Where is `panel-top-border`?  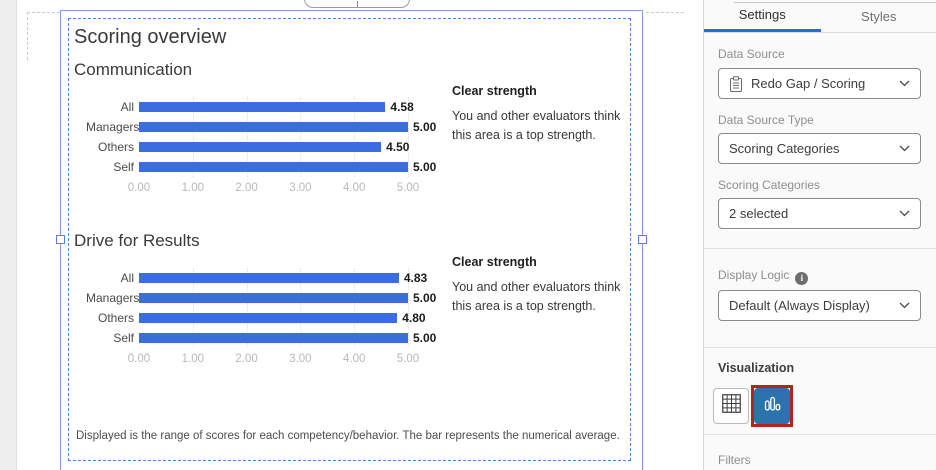 panel-top-border is located at coordinates (835, 2).